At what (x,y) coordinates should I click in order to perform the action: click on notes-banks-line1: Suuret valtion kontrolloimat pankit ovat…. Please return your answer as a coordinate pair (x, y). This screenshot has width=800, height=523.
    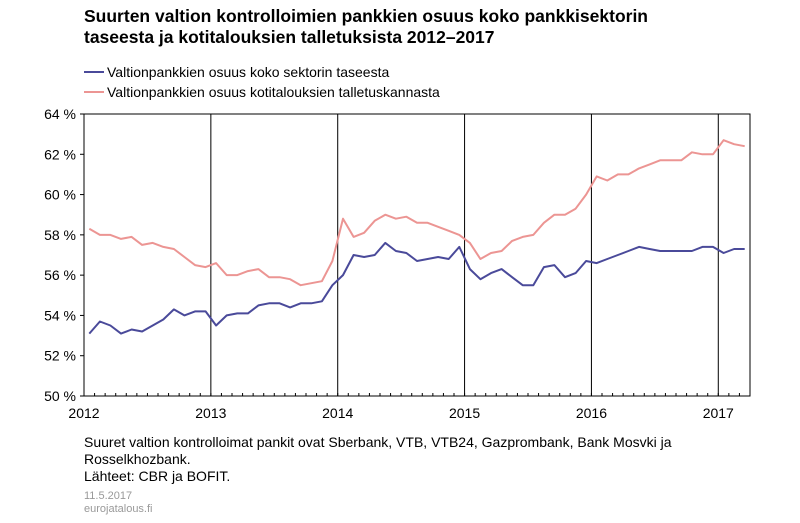
    Looking at the image, I should click on (378, 442).